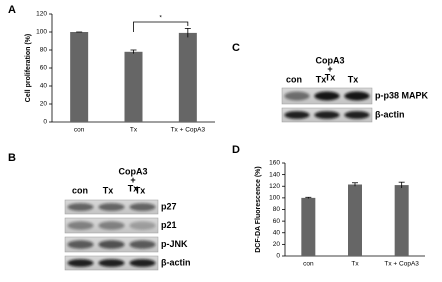  What do you see at coordinates (169, 206) in the screenshot?
I see `row-label: p27` at bounding box center [169, 206].